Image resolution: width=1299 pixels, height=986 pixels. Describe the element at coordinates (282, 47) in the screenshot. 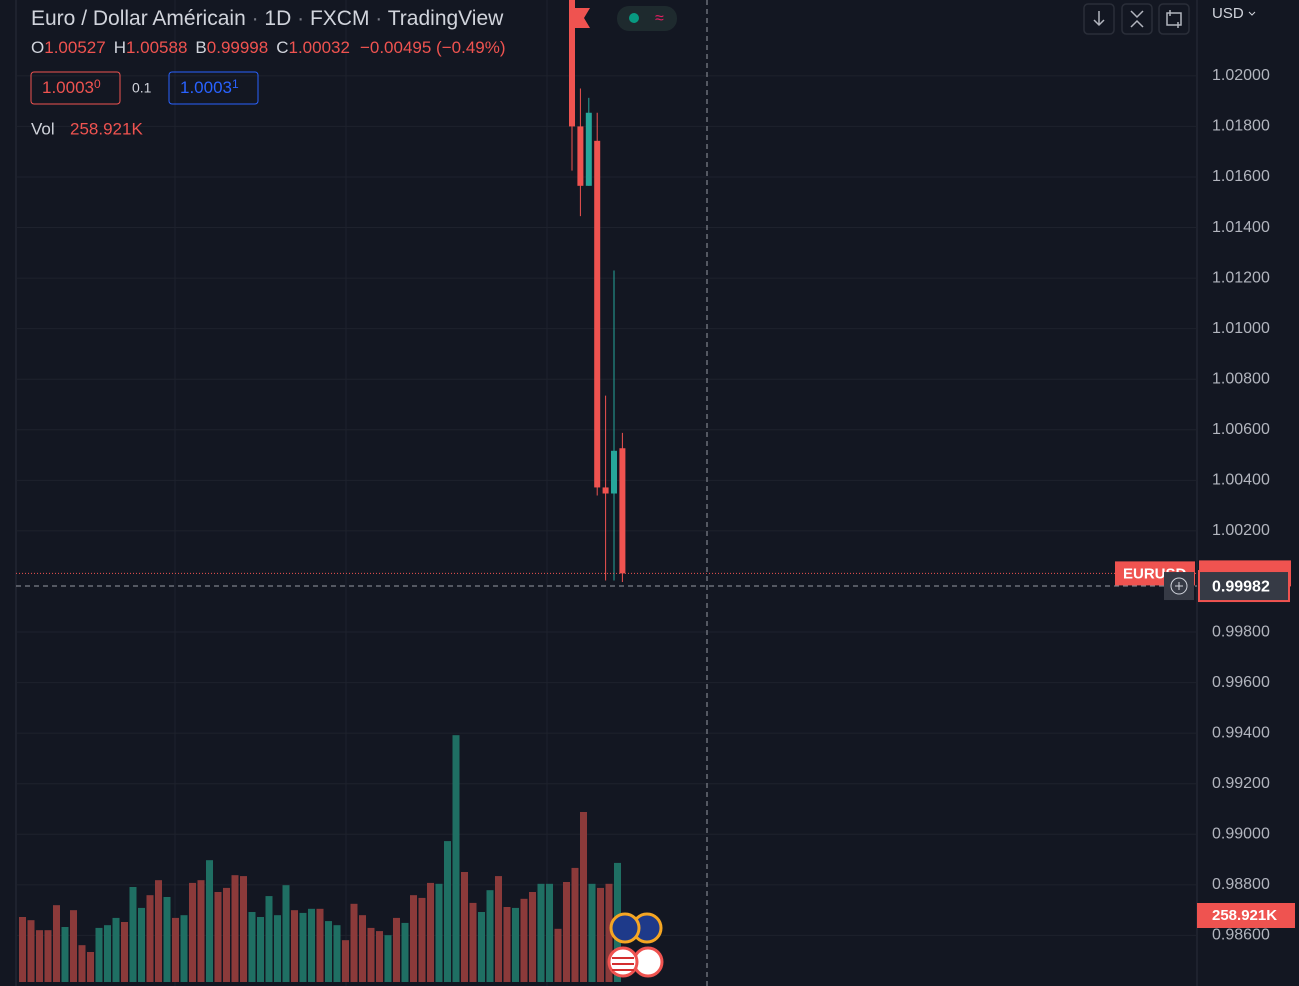

I see `ohlc-key: C` at that location.